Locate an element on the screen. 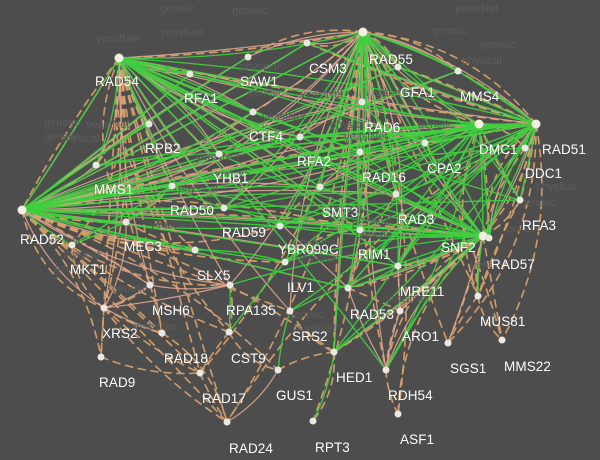 This screenshot has width=600, height=460. node-rad55 is located at coordinates (363, 32).